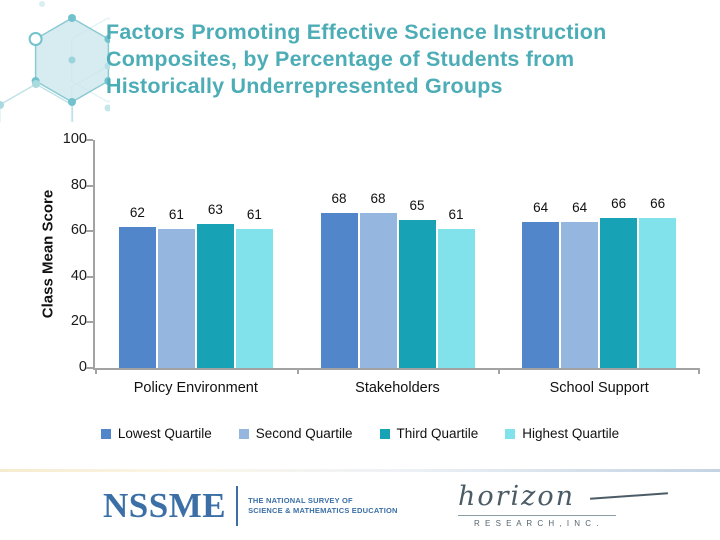  I want to click on y-axis-title: Class Mean Score, so click(48, 254).